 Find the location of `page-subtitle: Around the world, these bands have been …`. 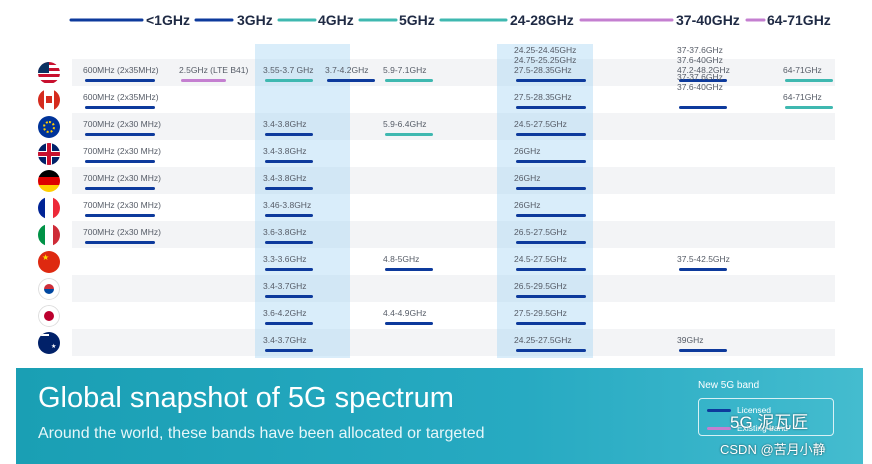

page-subtitle: Around the world, these bands have been … is located at coordinates (261, 433).